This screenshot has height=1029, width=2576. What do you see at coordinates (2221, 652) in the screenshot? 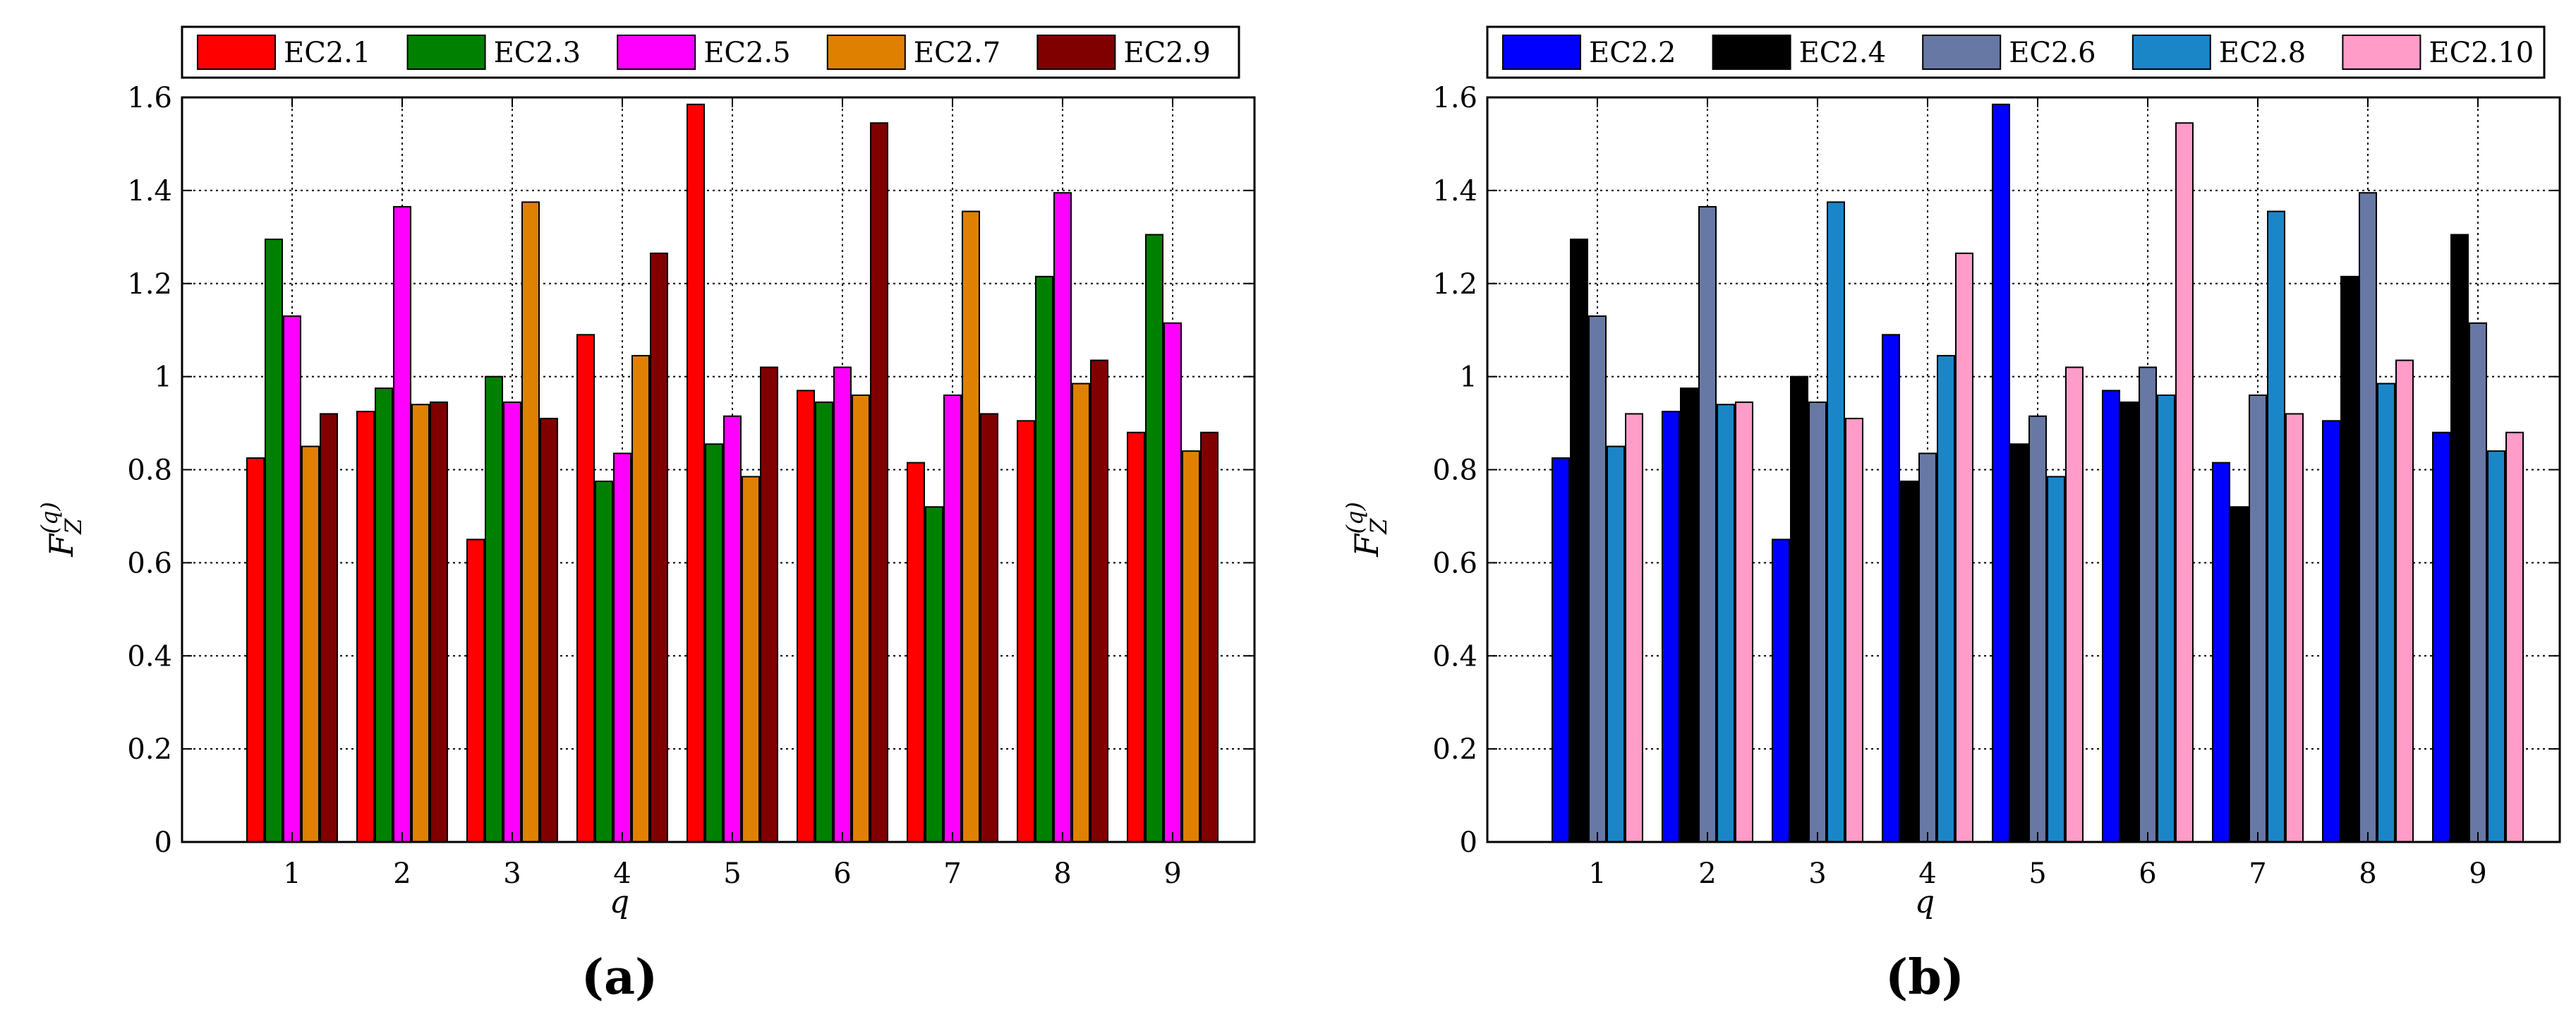
I see `bar-EC2.2-q7` at bounding box center [2221, 652].